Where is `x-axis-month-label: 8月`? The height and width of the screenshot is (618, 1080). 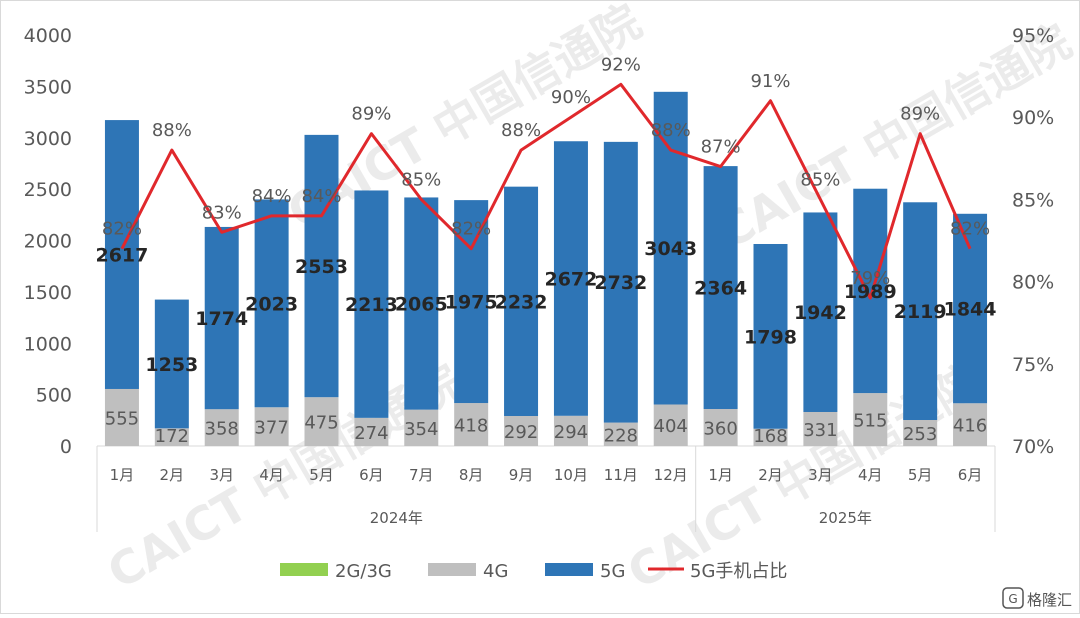
x-axis-month-label: 8月 is located at coordinates (471, 475).